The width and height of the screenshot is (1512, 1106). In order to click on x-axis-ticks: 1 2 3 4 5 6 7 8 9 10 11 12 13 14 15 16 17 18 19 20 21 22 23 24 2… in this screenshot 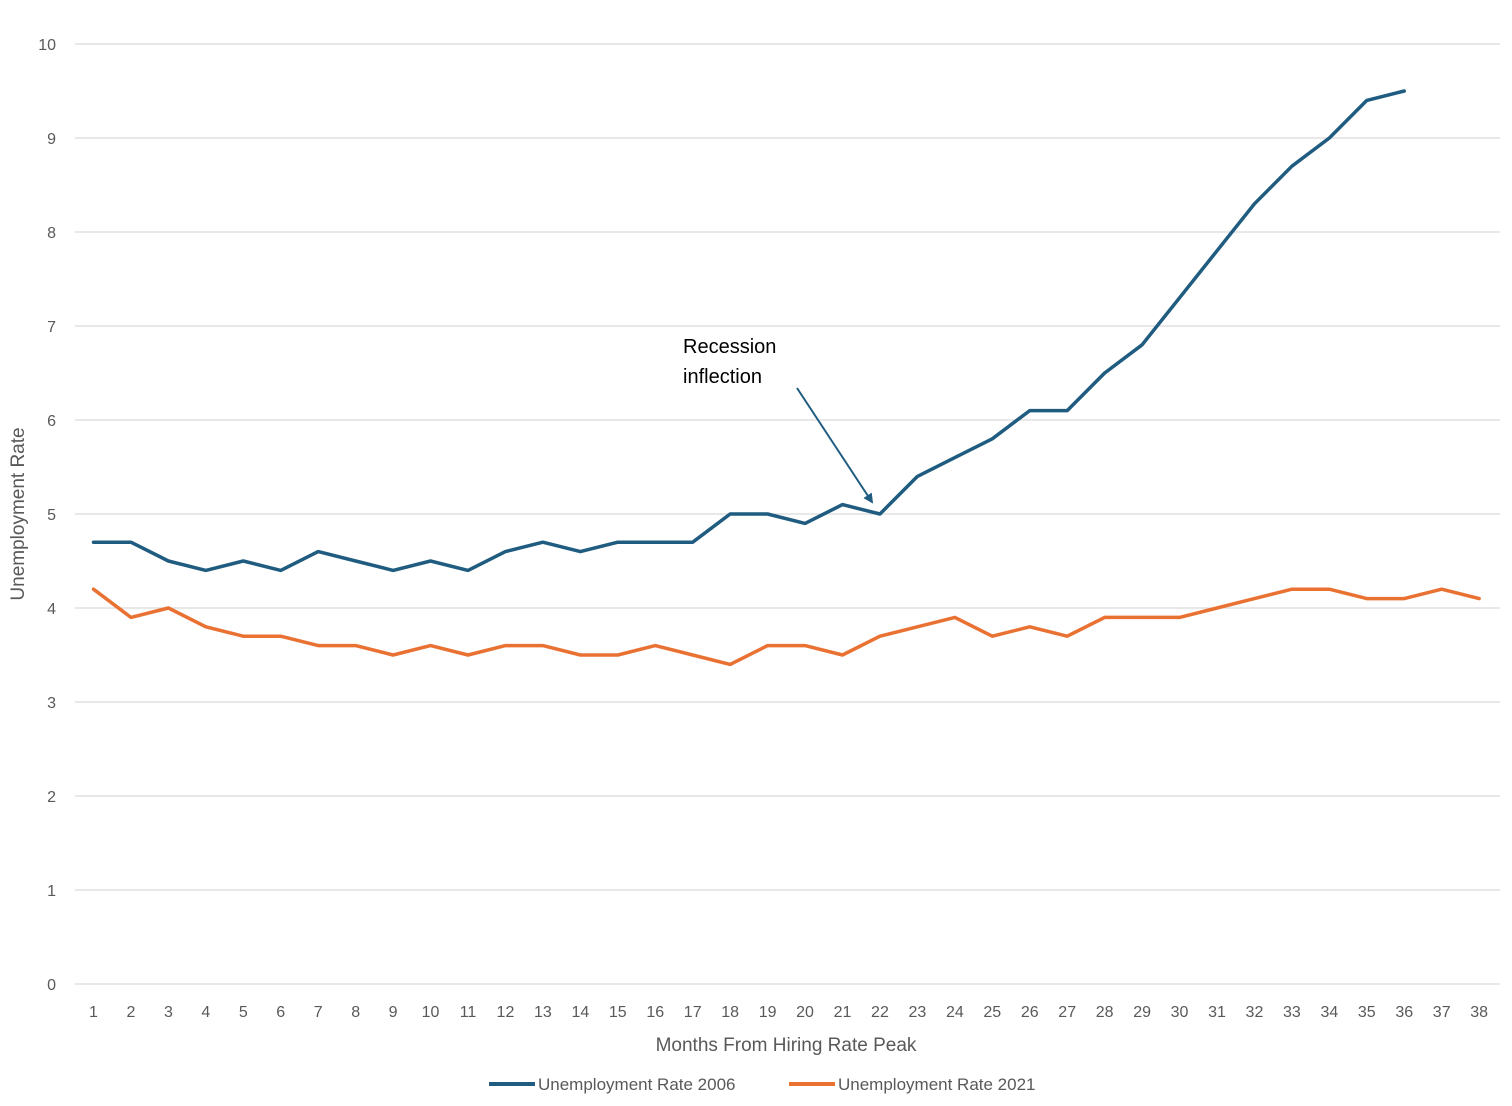, I will do `click(788, 1012)`.